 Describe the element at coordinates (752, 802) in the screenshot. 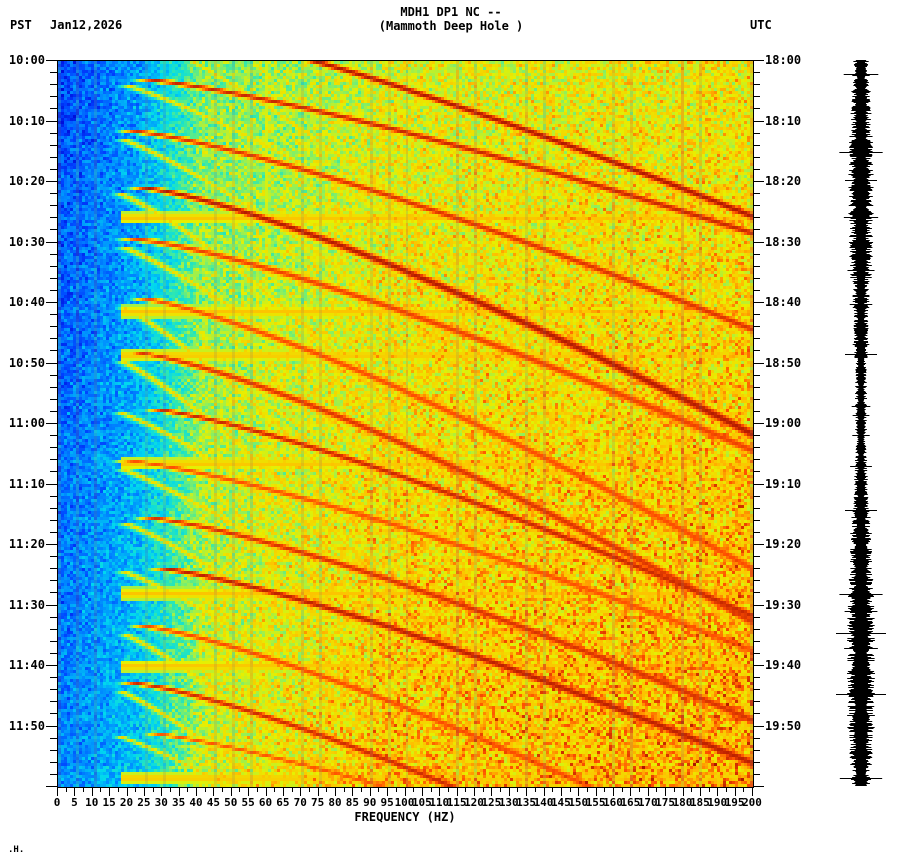

I see `freq-tick-label: 200` at that location.